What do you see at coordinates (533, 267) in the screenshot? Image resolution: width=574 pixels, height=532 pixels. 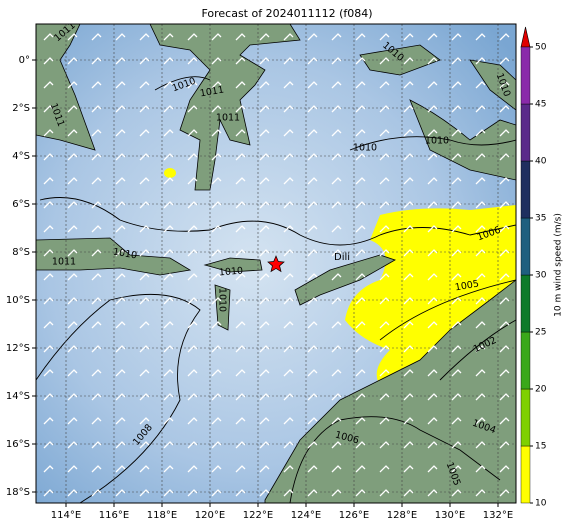 I see `colorbar: 10 15 20 25 30 35 40 45 50` at bounding box center [533, 267].